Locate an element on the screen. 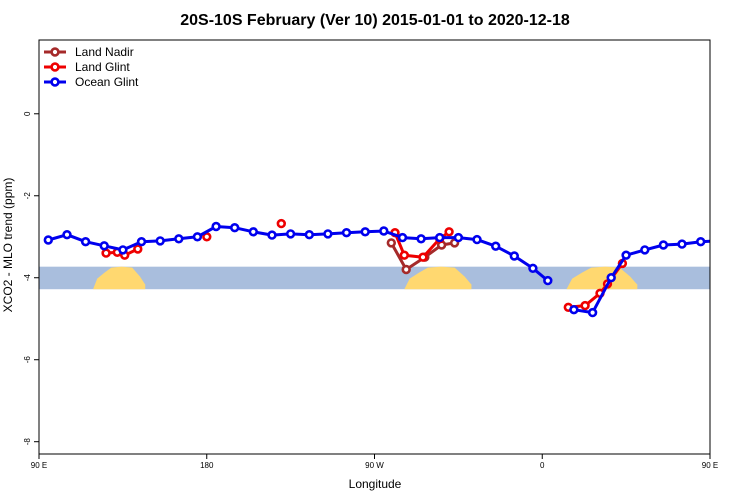 This screenshot has width=750, height=500. legend-item-ocean-glint: Ocean Glint is located at coordinates (91, 82).